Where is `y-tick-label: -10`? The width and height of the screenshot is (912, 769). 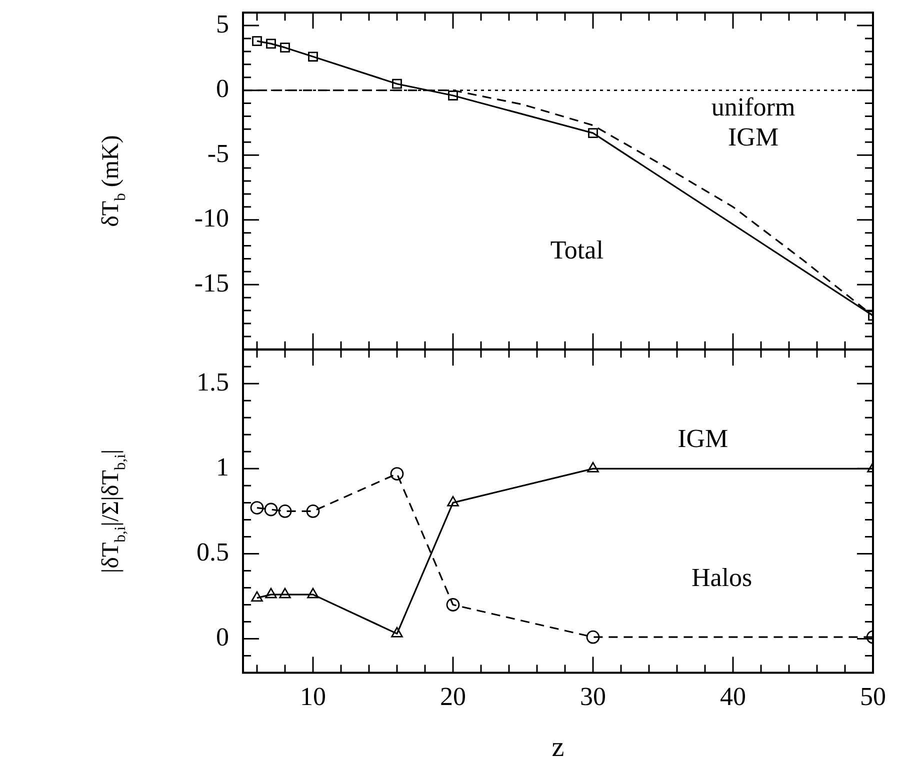 y-tick-label: -10 is located at coordinates (211, 219).